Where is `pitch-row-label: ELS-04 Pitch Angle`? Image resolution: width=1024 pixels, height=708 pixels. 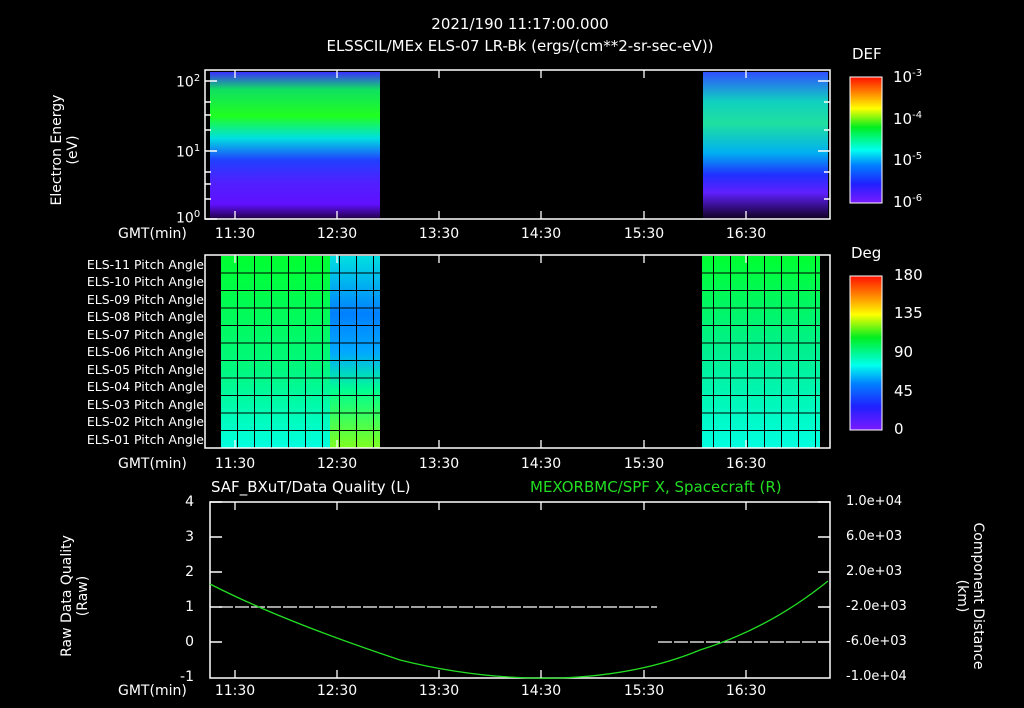 pitch-row-label: ELS-04 Pitch Angle is located at coordinates (145, 386).